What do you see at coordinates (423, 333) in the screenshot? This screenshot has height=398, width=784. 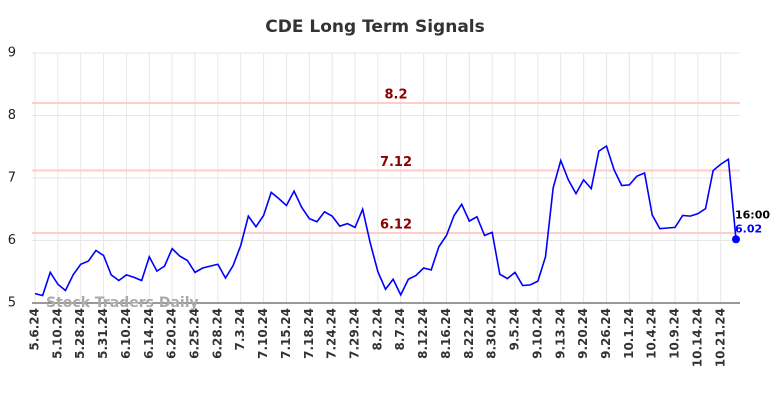 I see `x-tick-label: 8.12.24` at bounding box center [423, 333].